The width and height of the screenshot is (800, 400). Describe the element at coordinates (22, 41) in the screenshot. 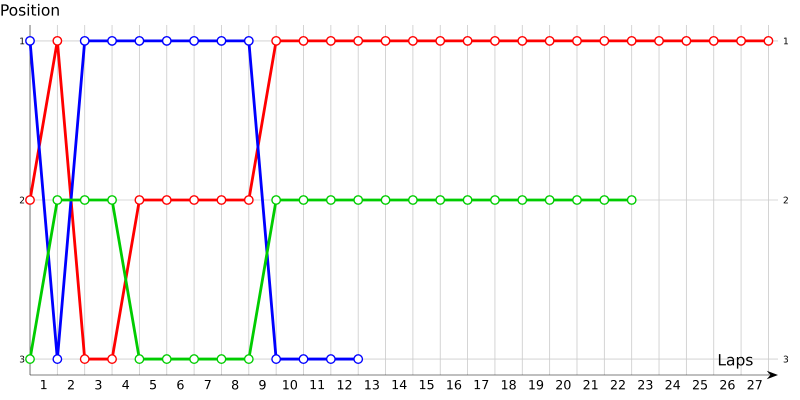

I see `y-tick-label: 1` at that location.